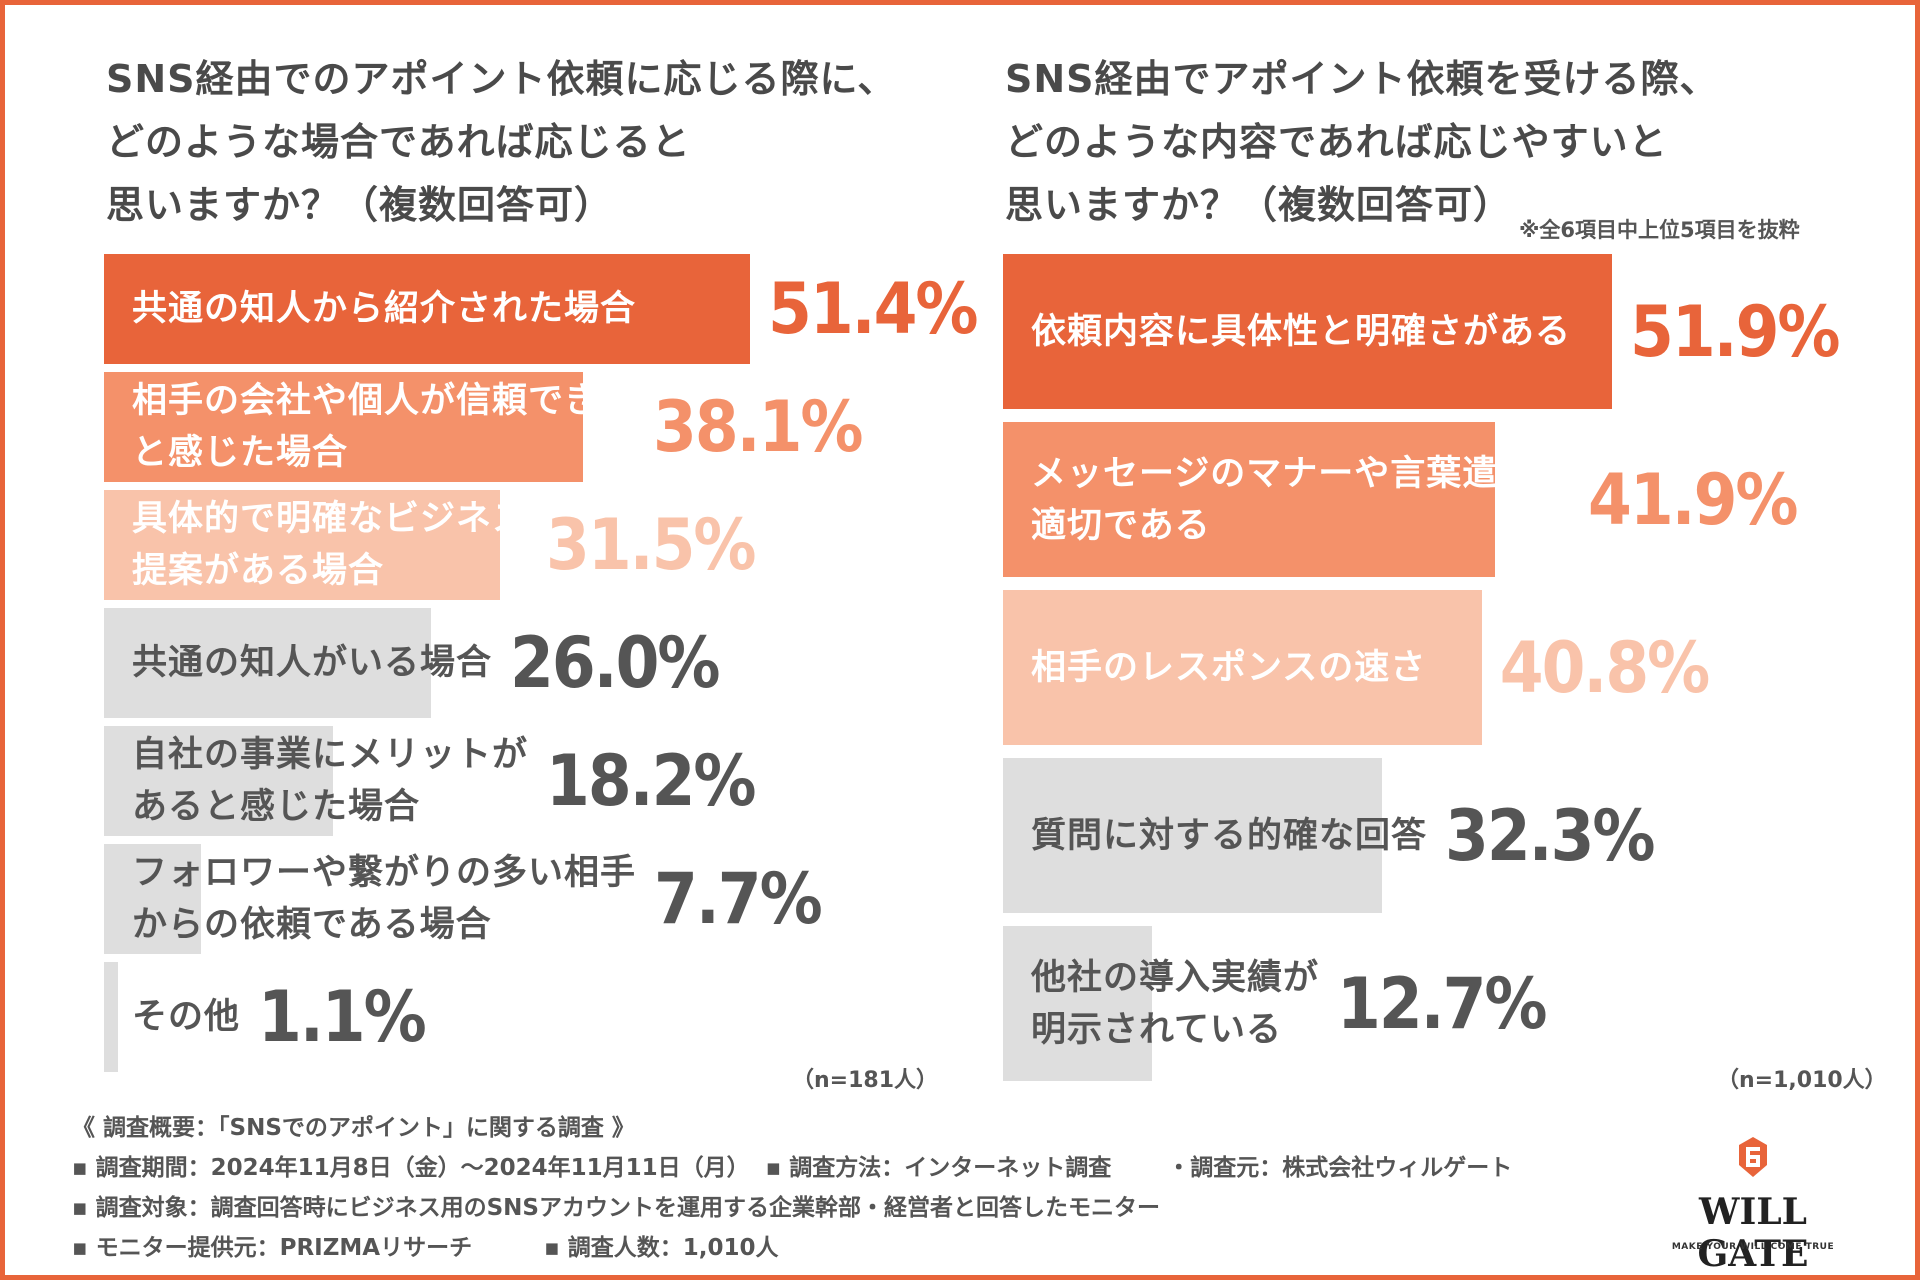 The image size is (1920, 1280). Describe the element at coordinates (425, 1248) in the screenshot. I see `survey-provider-count: ▪ モニター提供元：PRIZMAリサーチ ▪ 調査人数：1,010人` at that location.